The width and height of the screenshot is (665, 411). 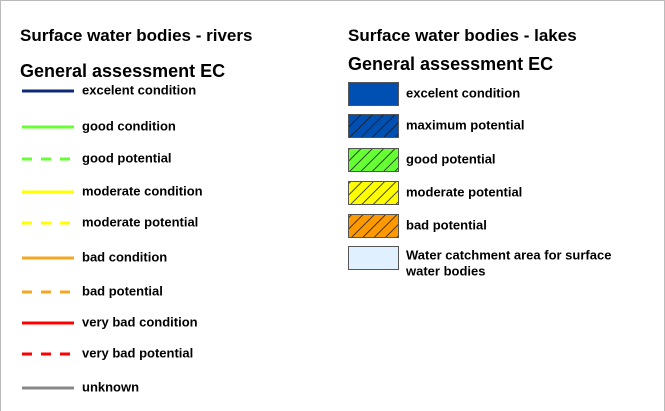 What do you see at coordinates (140, 221) in the screenshot?
I see `river-label: moderate potential` at bounding box center [140, 221].